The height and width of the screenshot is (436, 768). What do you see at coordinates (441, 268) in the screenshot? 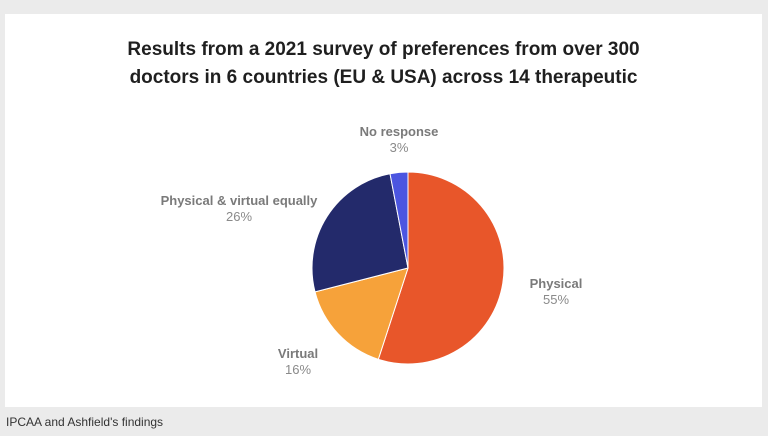
I see `pie-slice-physical` at bounding box center [441, 268].